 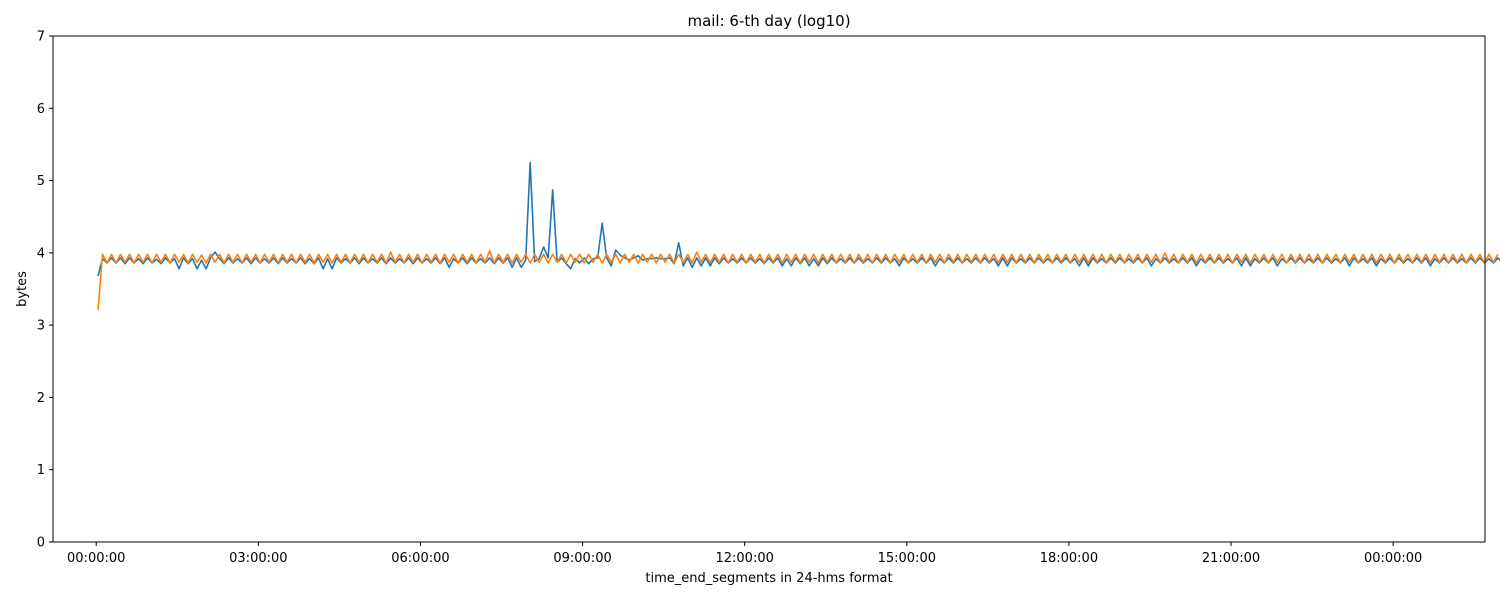 I want to click on x-tick-label: 03:00:00, so click(x=258, y=558).